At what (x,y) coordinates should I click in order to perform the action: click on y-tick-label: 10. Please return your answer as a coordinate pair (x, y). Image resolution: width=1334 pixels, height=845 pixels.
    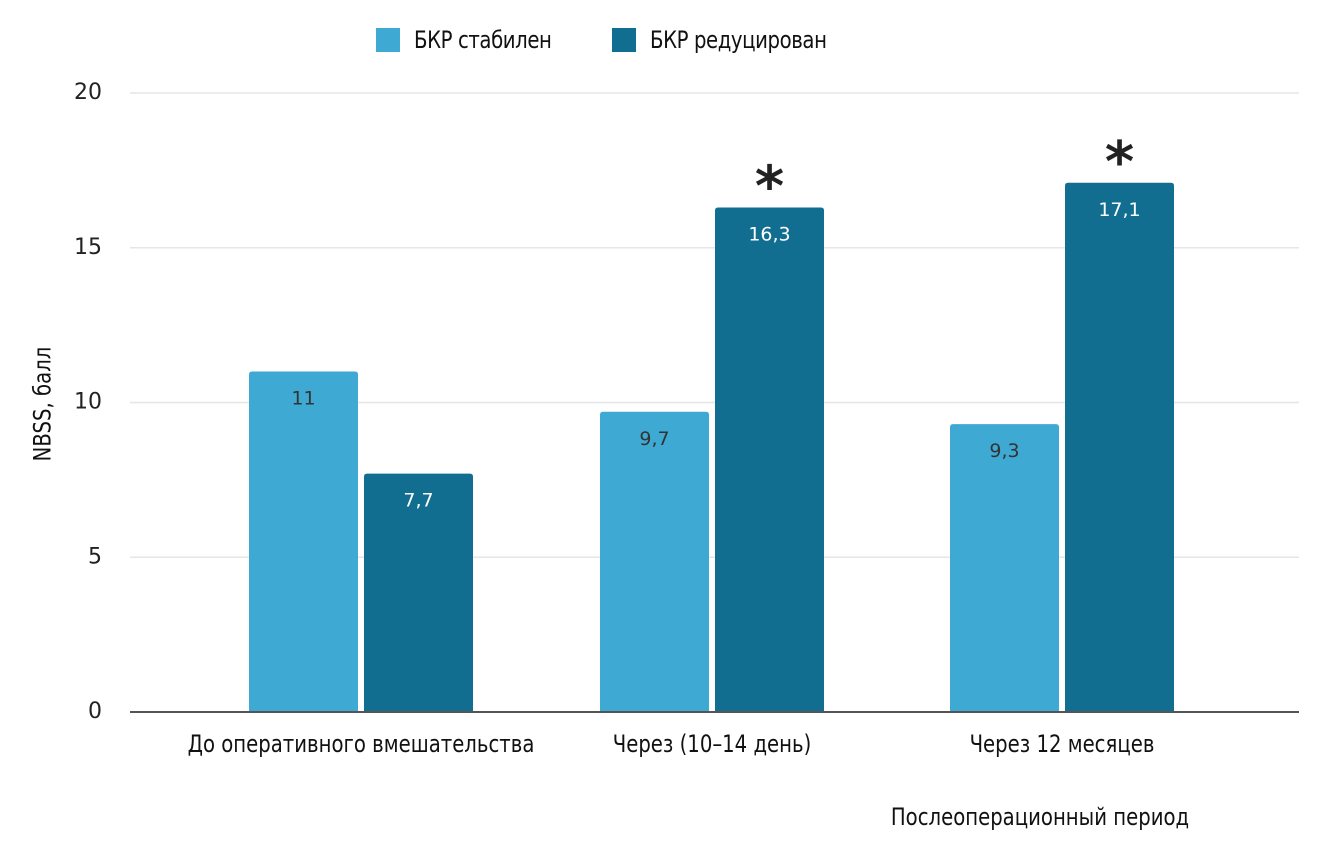
    Looking at the image, I should click on (88, 402).